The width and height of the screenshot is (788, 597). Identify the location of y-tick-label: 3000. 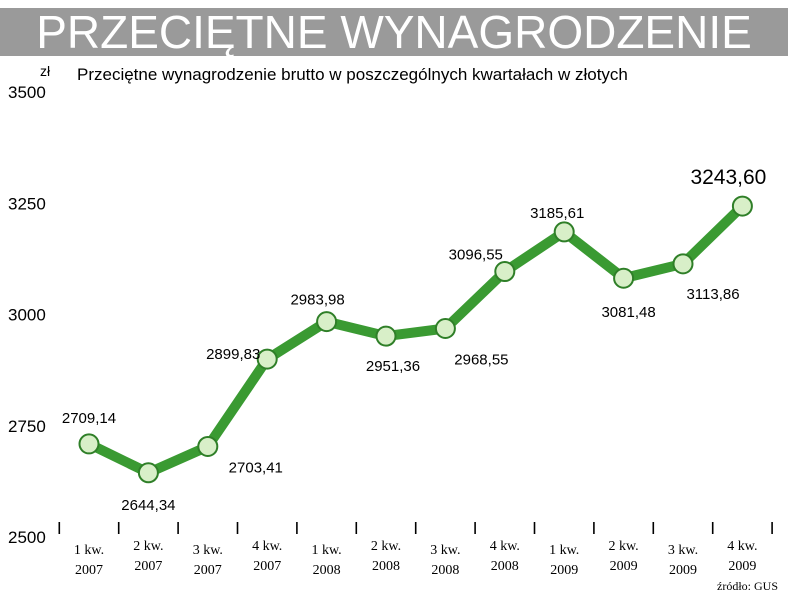
(27, 315).